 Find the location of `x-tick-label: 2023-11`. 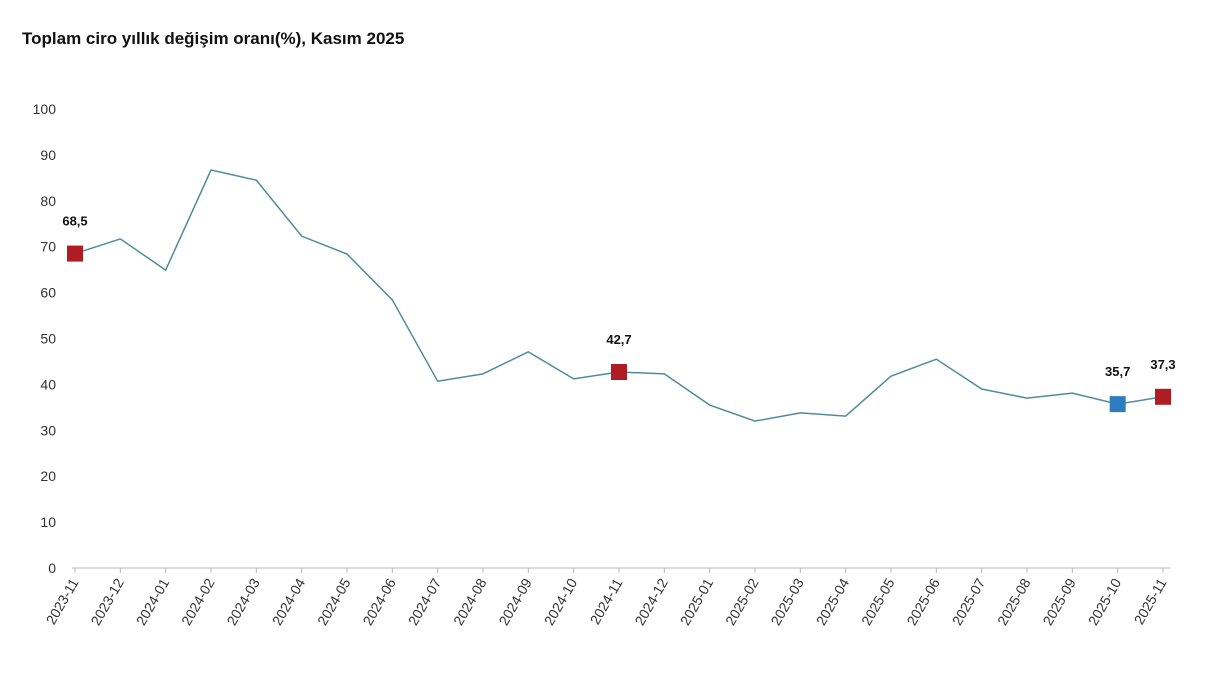

x-tick-label: 2023-11 is located at coordinates (62, 601).